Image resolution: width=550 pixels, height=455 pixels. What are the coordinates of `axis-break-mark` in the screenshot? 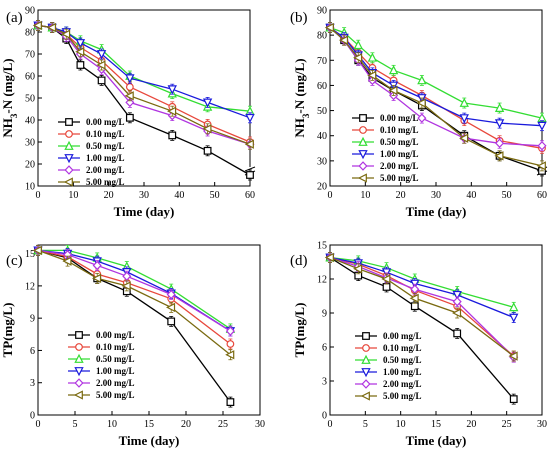 It's located at (250, 169).